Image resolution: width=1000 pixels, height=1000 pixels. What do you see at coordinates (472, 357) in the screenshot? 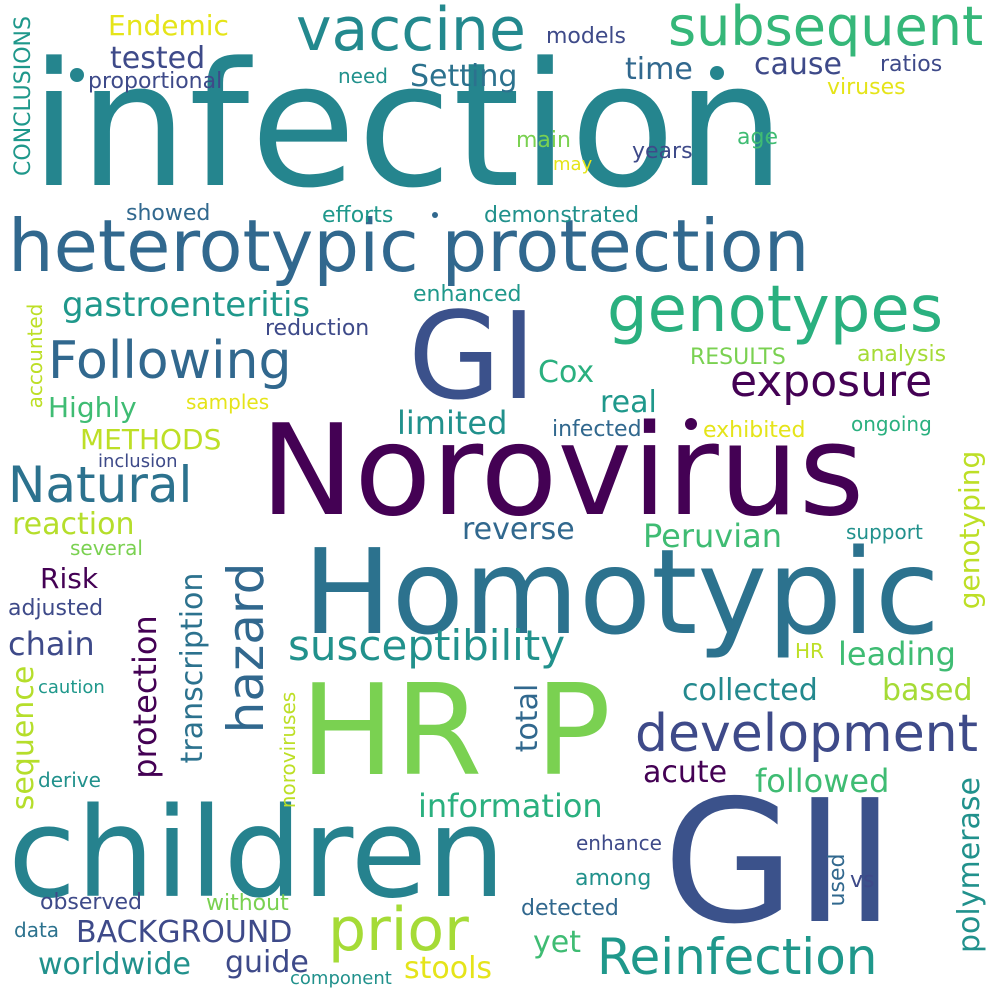
I see `word-gi: GI` at bounding box center [472, 357].